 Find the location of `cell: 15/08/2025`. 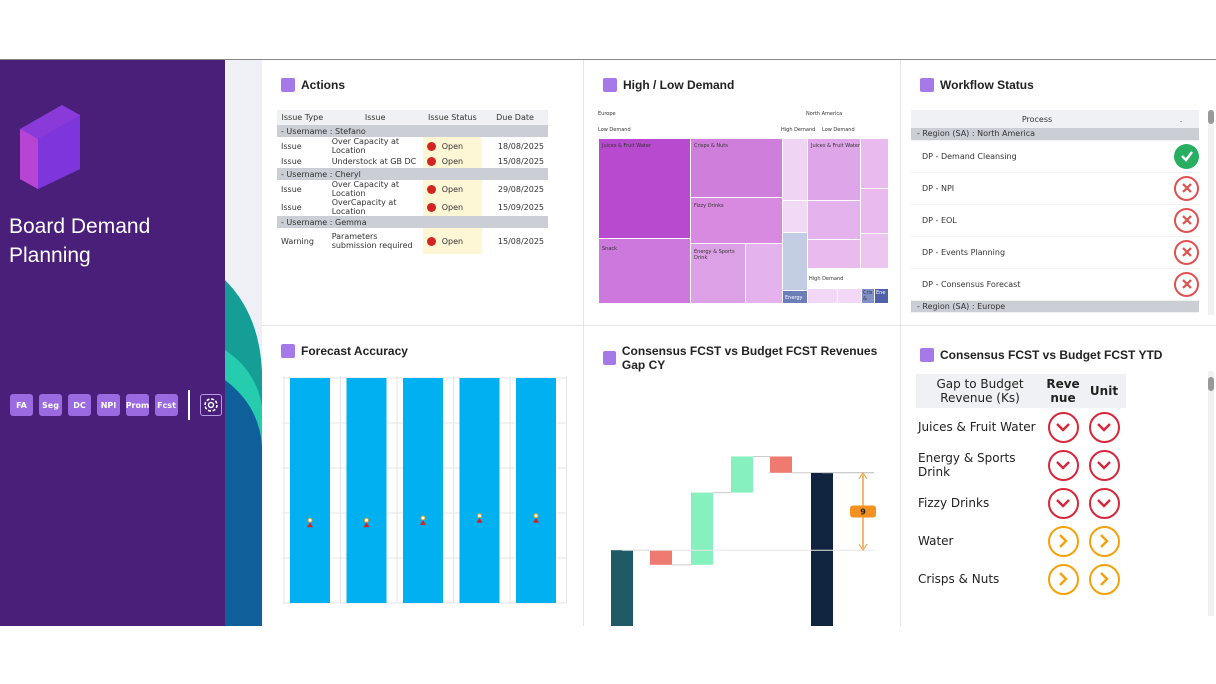

cell: 15/08/2025 is located at coordinates (520, 241).